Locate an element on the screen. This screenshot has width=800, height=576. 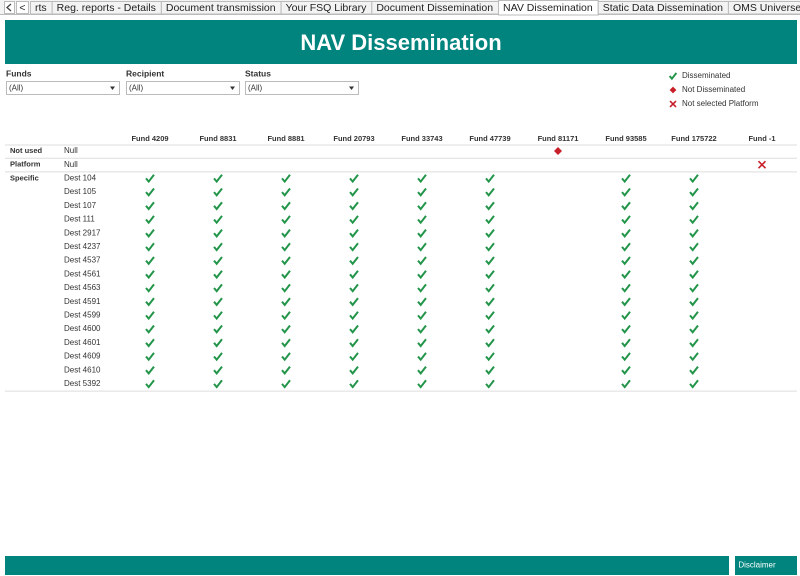
row-label: Dest 105 is located at coordinates (80, 191).